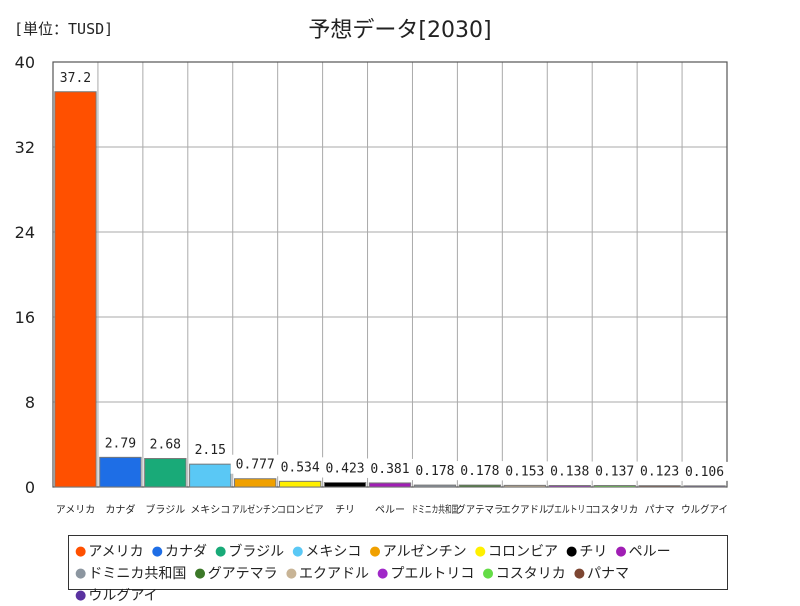 The image size is (800, 606). I want to click on category-label: チリ, so click(345, 510).